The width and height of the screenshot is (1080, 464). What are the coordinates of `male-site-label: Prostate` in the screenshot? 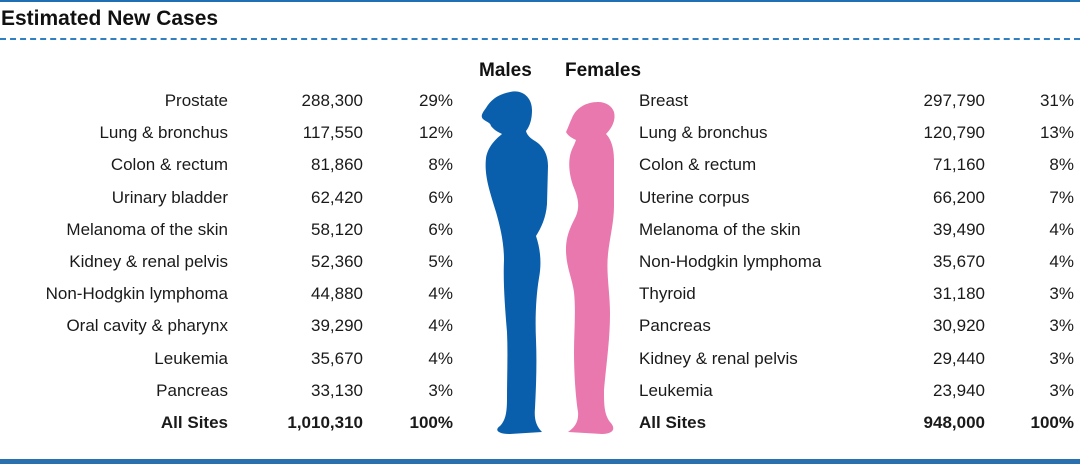 It's located at (196, 100).